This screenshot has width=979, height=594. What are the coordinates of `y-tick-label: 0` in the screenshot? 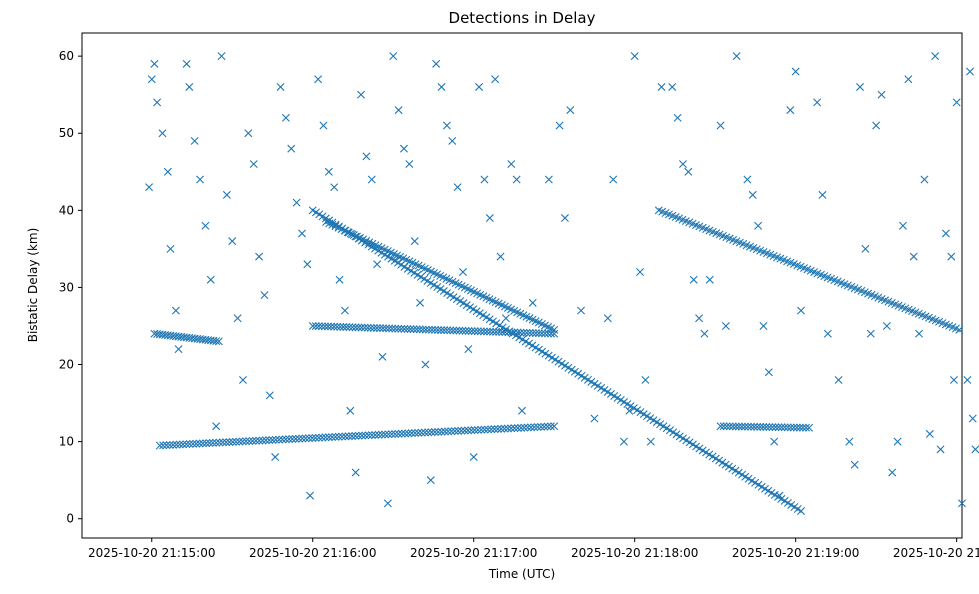 It's located at (70, 519).